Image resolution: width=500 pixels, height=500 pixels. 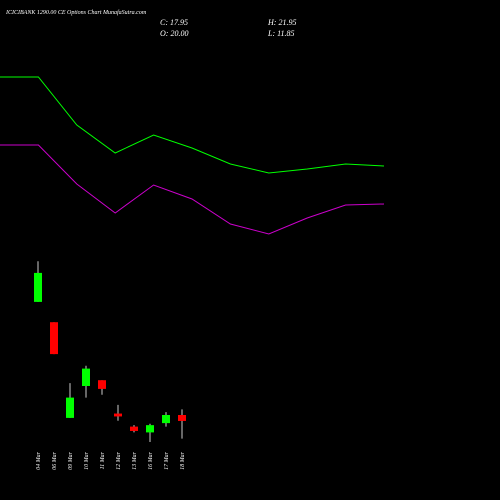 What do you see at coordinates (87, 460) in the screenshot?
I see `x-tick-label: 10 Mar` at bounding box center [87, 460].